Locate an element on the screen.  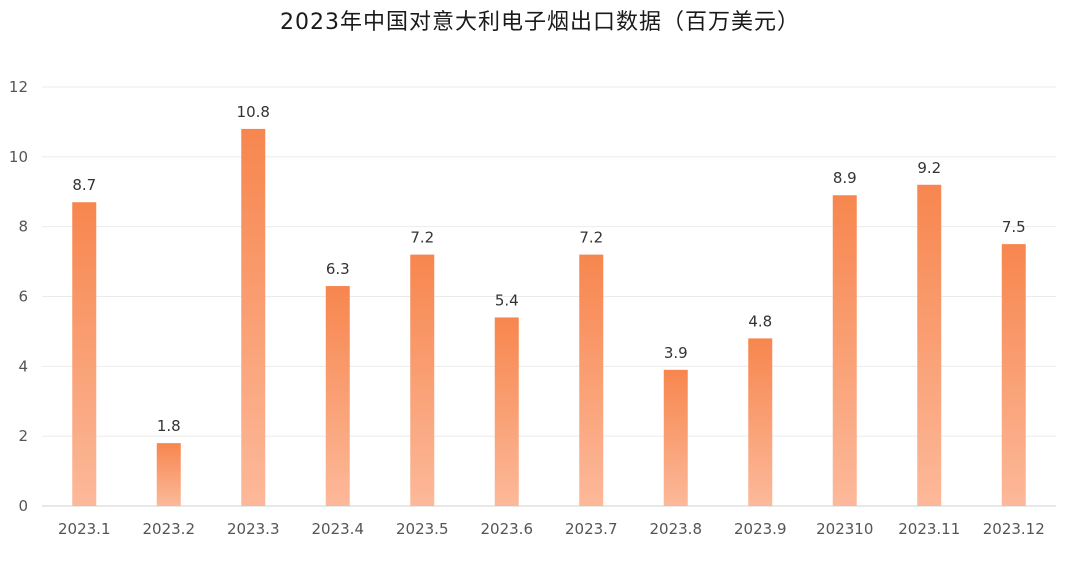
x-tick-label: 2023.9 is located at coordinates (760, 529).